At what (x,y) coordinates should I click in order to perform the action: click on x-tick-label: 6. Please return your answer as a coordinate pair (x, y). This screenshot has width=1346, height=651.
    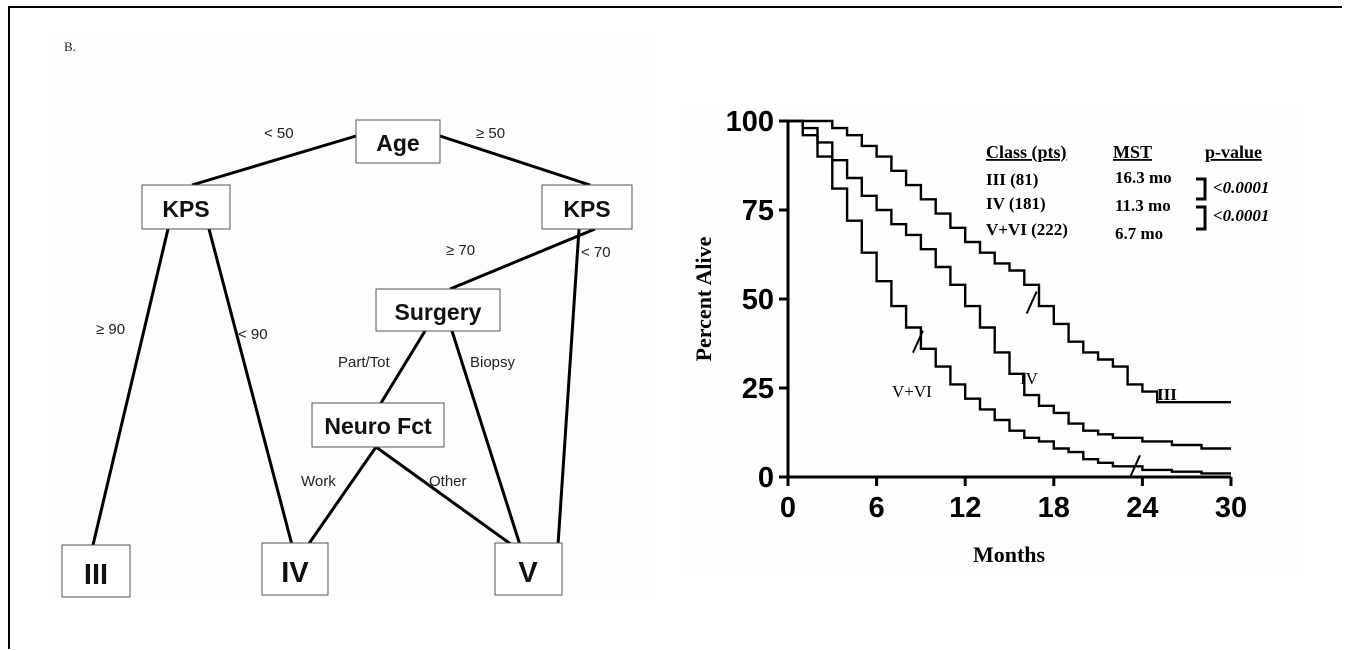
    Looking at the image, I should click on (877, 508).